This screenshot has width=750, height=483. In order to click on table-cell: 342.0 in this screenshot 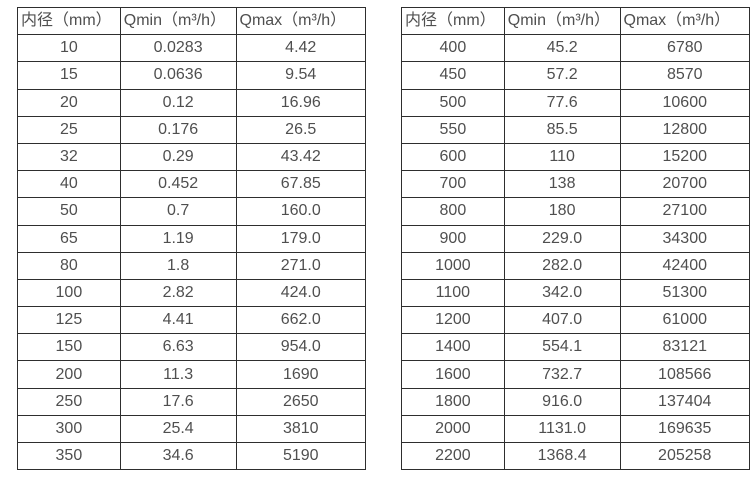, I will do `click(562, 293)`.